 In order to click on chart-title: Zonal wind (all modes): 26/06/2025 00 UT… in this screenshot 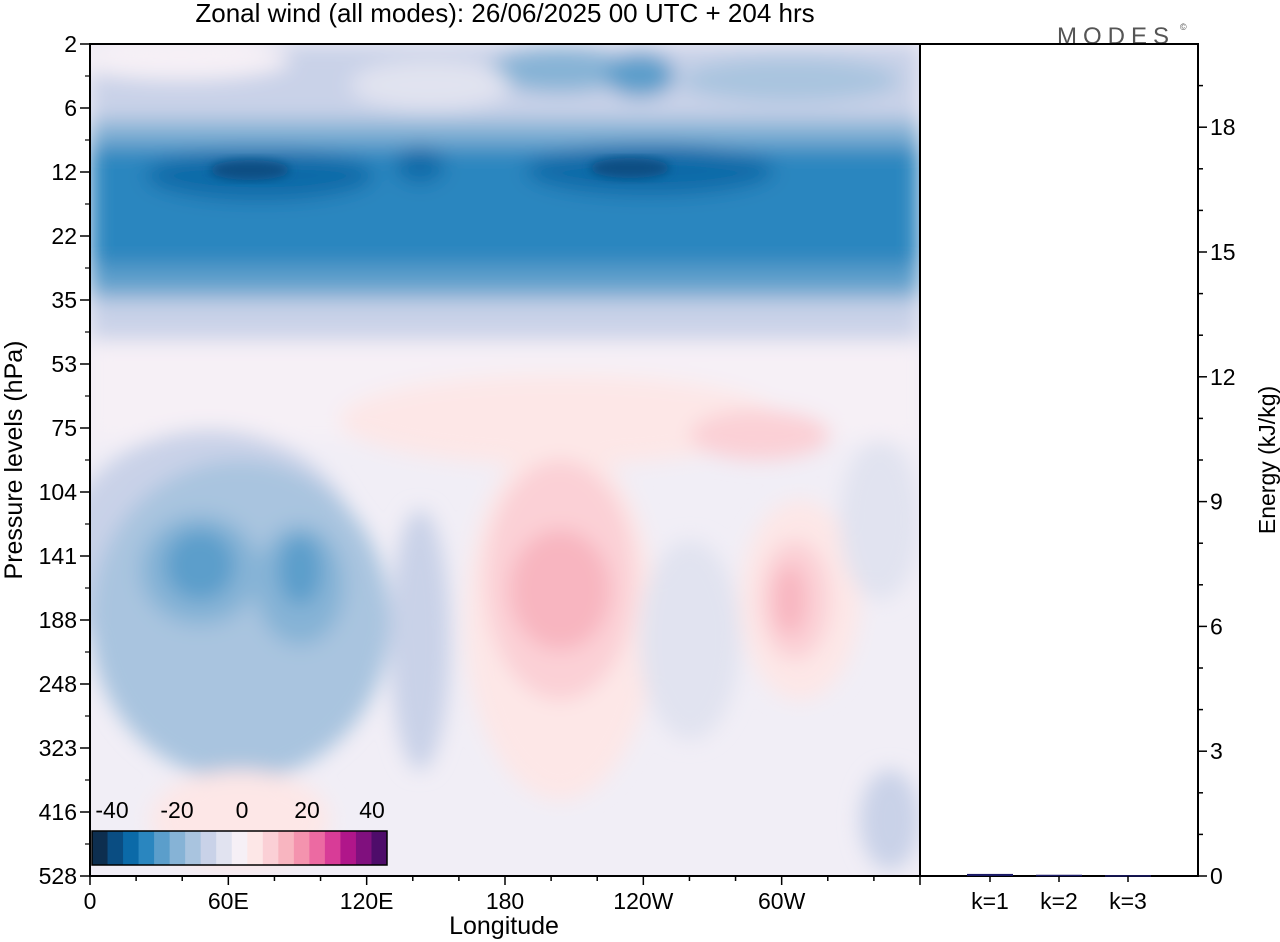, I will do `click(504, 14)`.